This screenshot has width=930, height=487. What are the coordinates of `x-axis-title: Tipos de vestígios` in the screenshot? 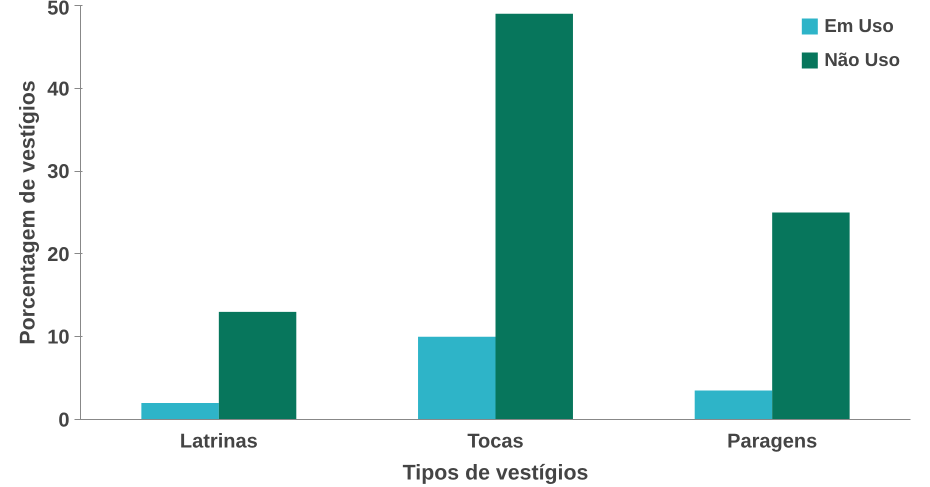 It's located at (495, 472).